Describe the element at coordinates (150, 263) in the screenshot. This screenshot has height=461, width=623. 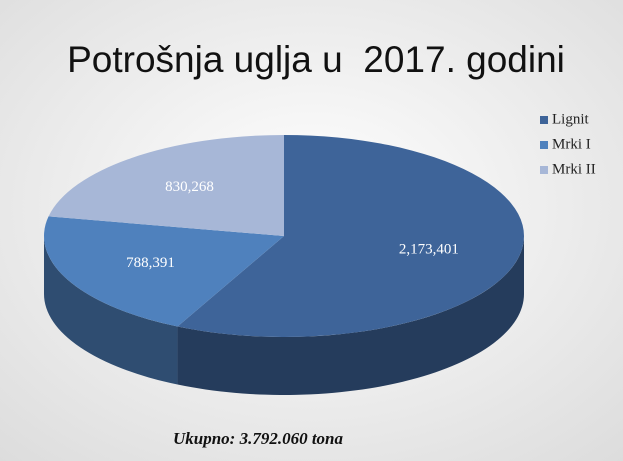
I see `data-label: 788,391` at that location.